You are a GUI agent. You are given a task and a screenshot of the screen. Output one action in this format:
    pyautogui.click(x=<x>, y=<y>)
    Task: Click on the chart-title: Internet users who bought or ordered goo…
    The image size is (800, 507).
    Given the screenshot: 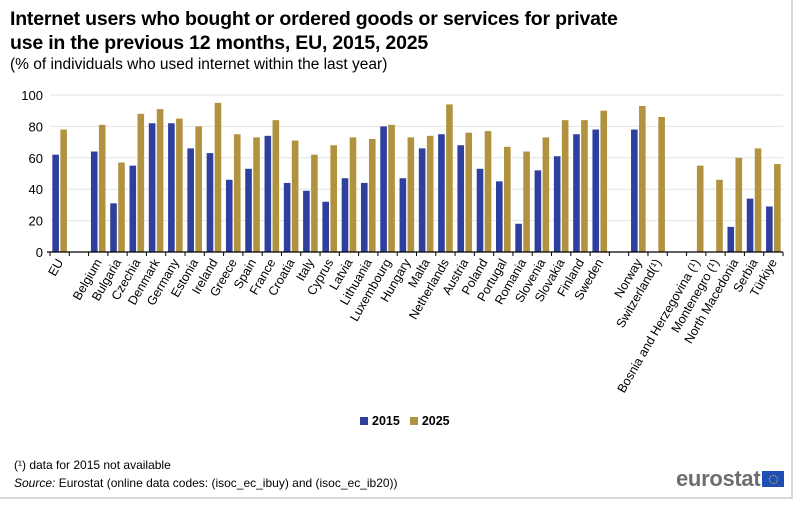 What is the action you would take?
    pyautogui.click(x=314, y=31)
    